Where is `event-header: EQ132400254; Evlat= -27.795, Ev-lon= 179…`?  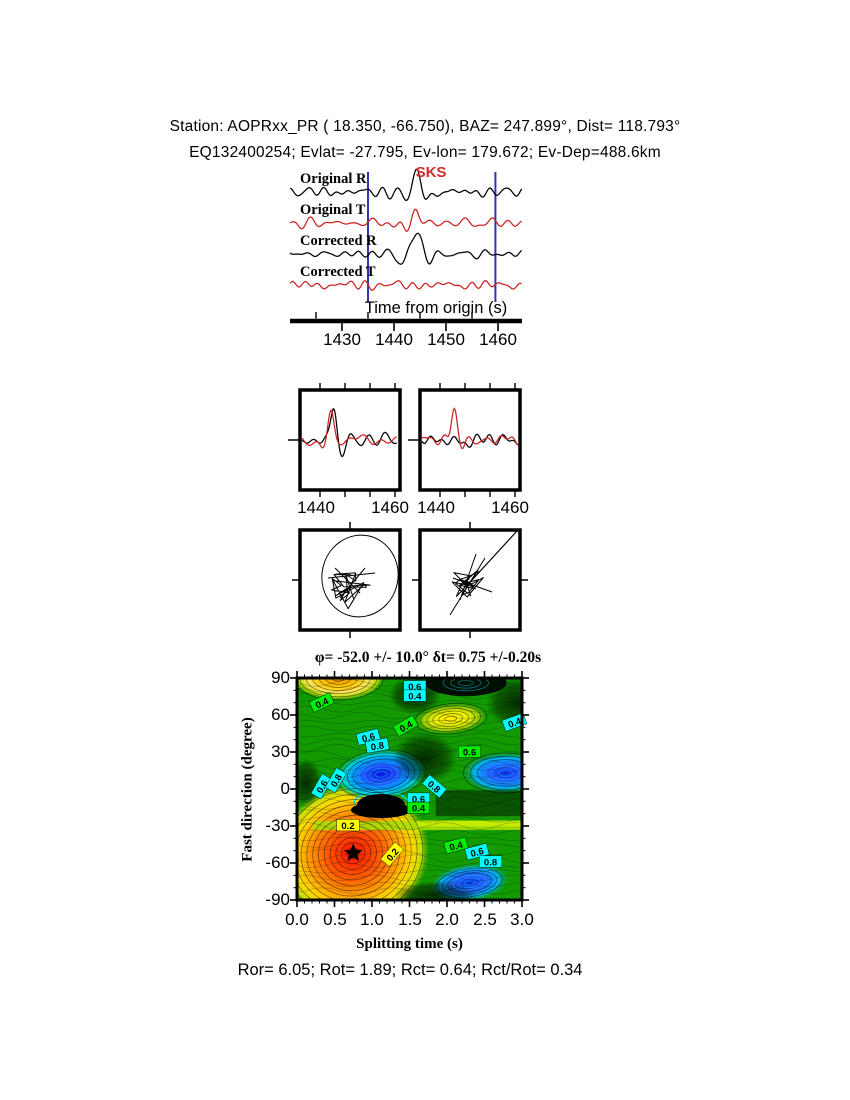 event-header: EQ132400254; Evlat= -27.795, Ev-lon= 179… is located at coordinates (425, 152).